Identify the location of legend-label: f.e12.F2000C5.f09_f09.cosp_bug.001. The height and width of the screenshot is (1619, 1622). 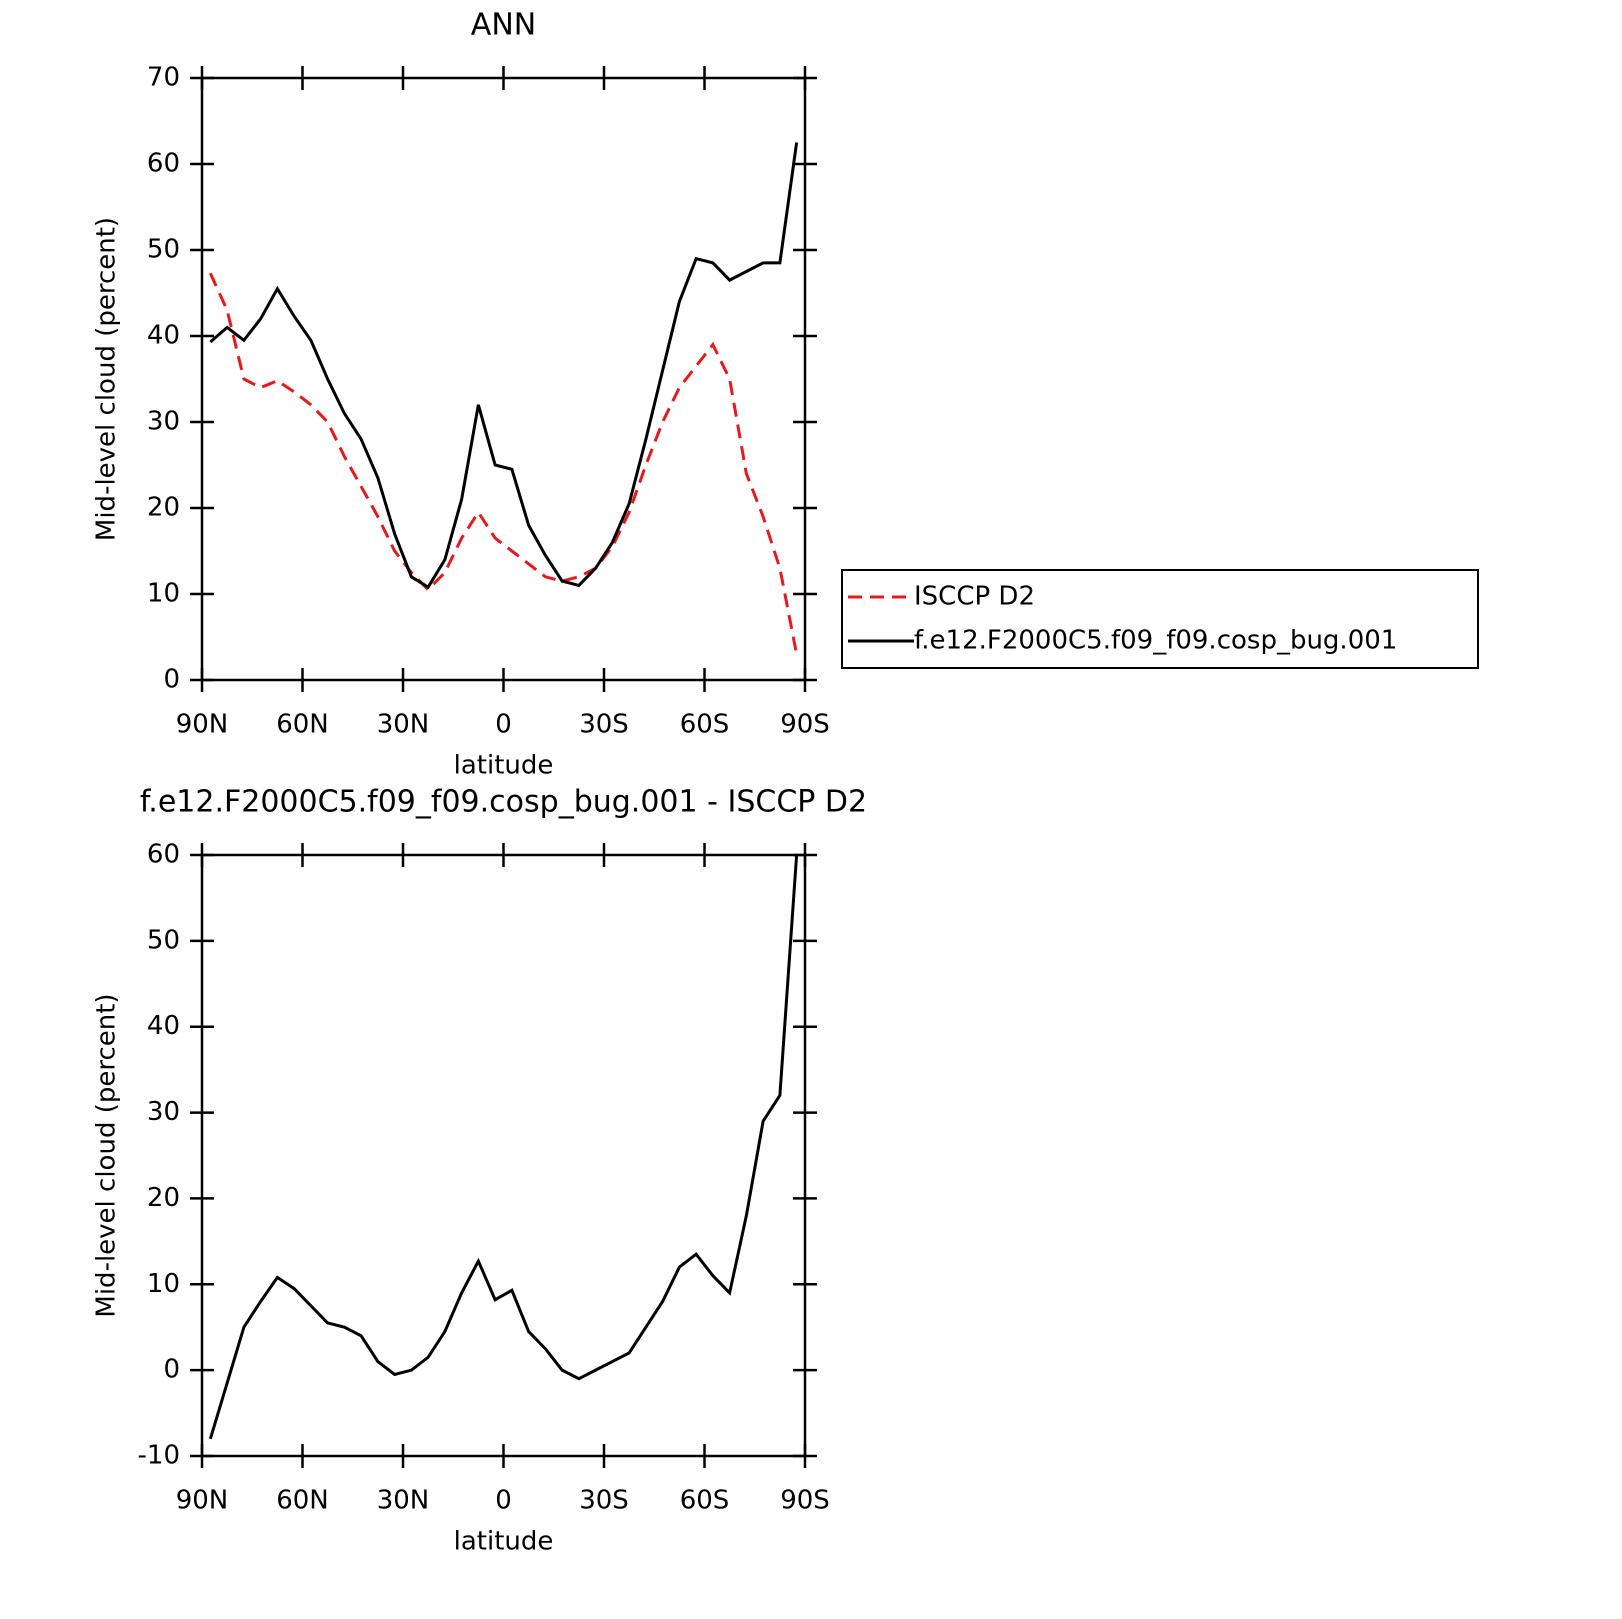
(1155, 641).